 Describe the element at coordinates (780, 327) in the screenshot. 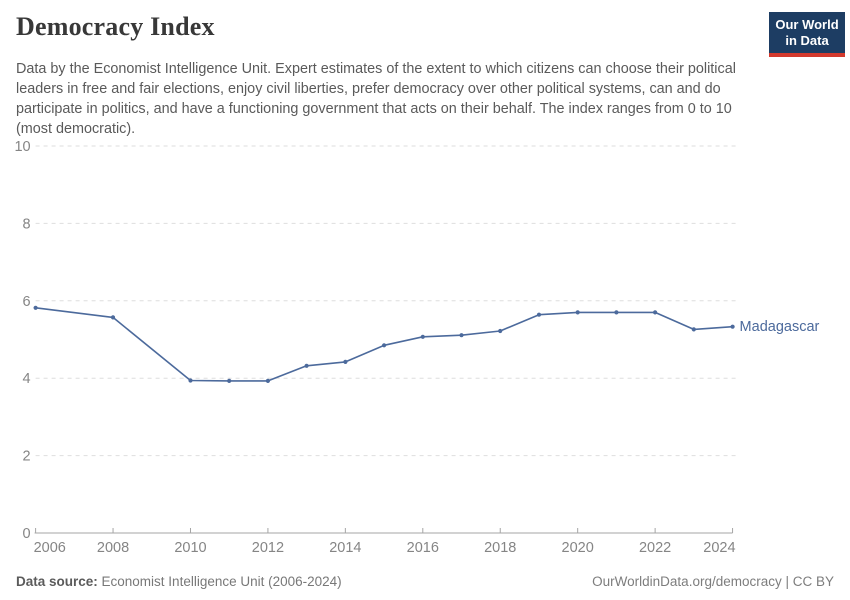

I see `series-label: Madagascar` at that location.